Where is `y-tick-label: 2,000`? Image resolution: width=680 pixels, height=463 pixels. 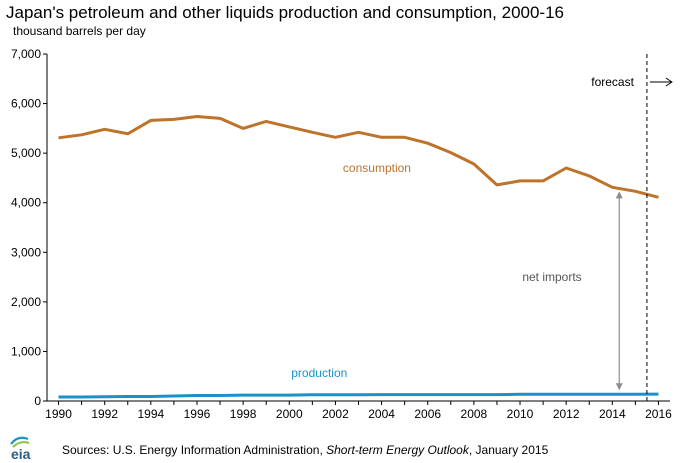
y-tick-label: 2,000 is located at coordinates (26, 302).